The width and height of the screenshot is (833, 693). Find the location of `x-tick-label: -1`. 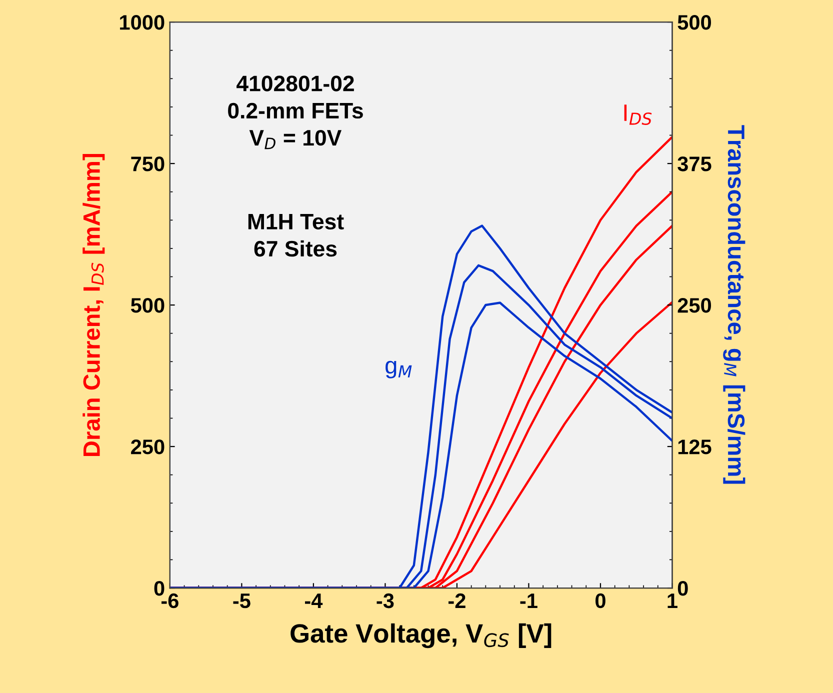

x-tick-label: -1 is located at coordinates (529, 601).